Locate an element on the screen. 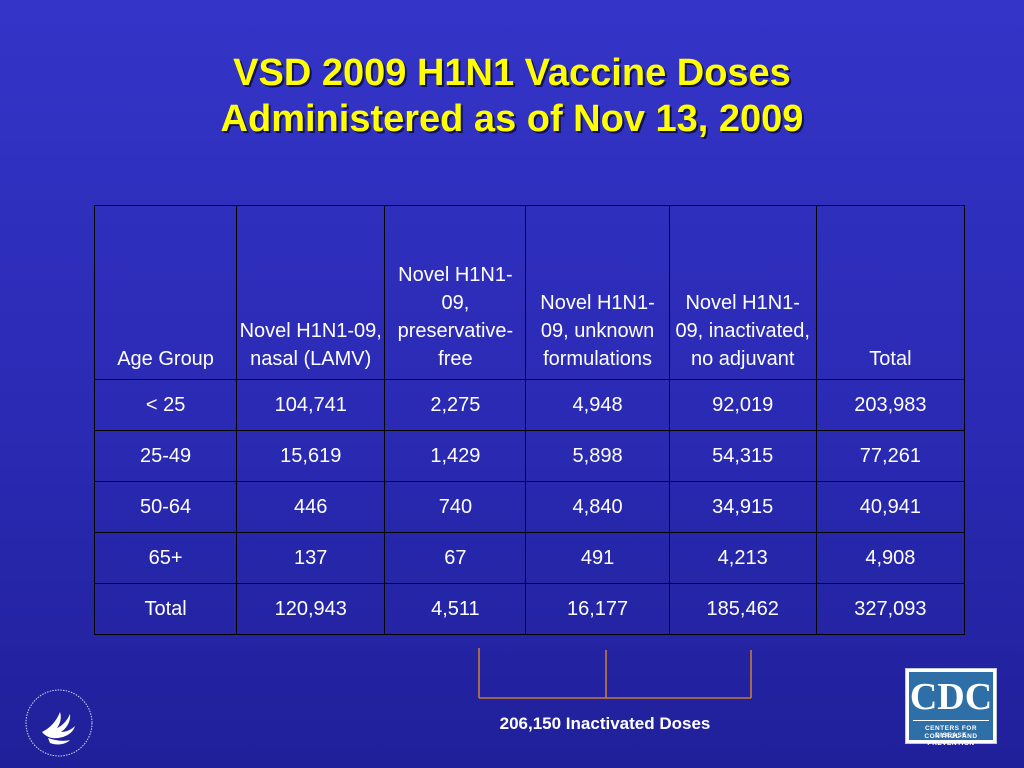 Image resolution: width=1024 pixels, height=768 pixels. table-row: 50-64 446 740 4,840 34,915 40,941 is located at coordinates (529, 507).